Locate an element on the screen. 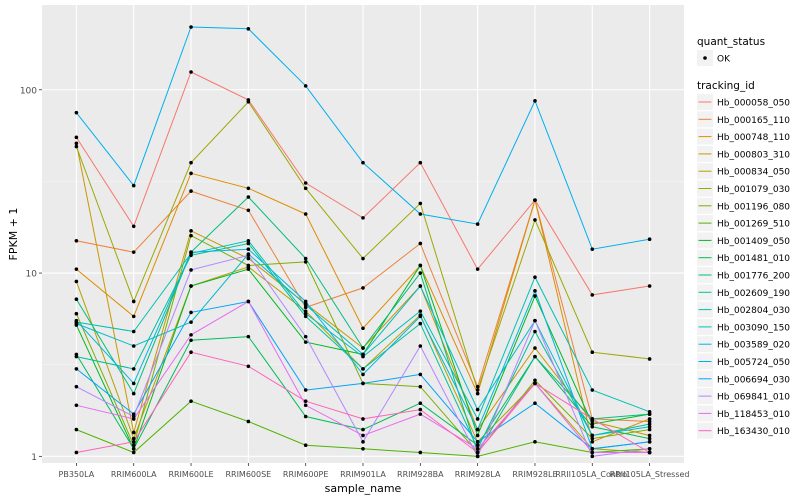  x-tick-label: RRII105LA_Control is located at coordinates (592, 474).